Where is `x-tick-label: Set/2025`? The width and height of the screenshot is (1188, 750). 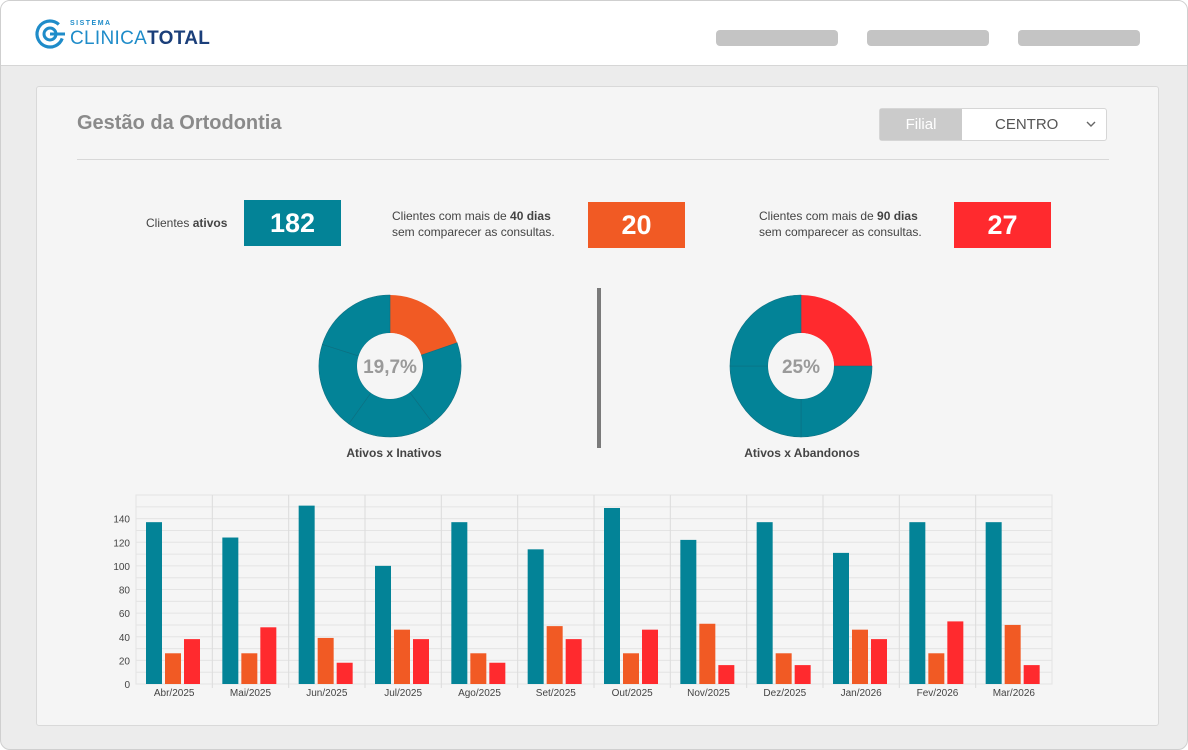 x-tick-label: Set/2025 is located at coordinates (556, 693).